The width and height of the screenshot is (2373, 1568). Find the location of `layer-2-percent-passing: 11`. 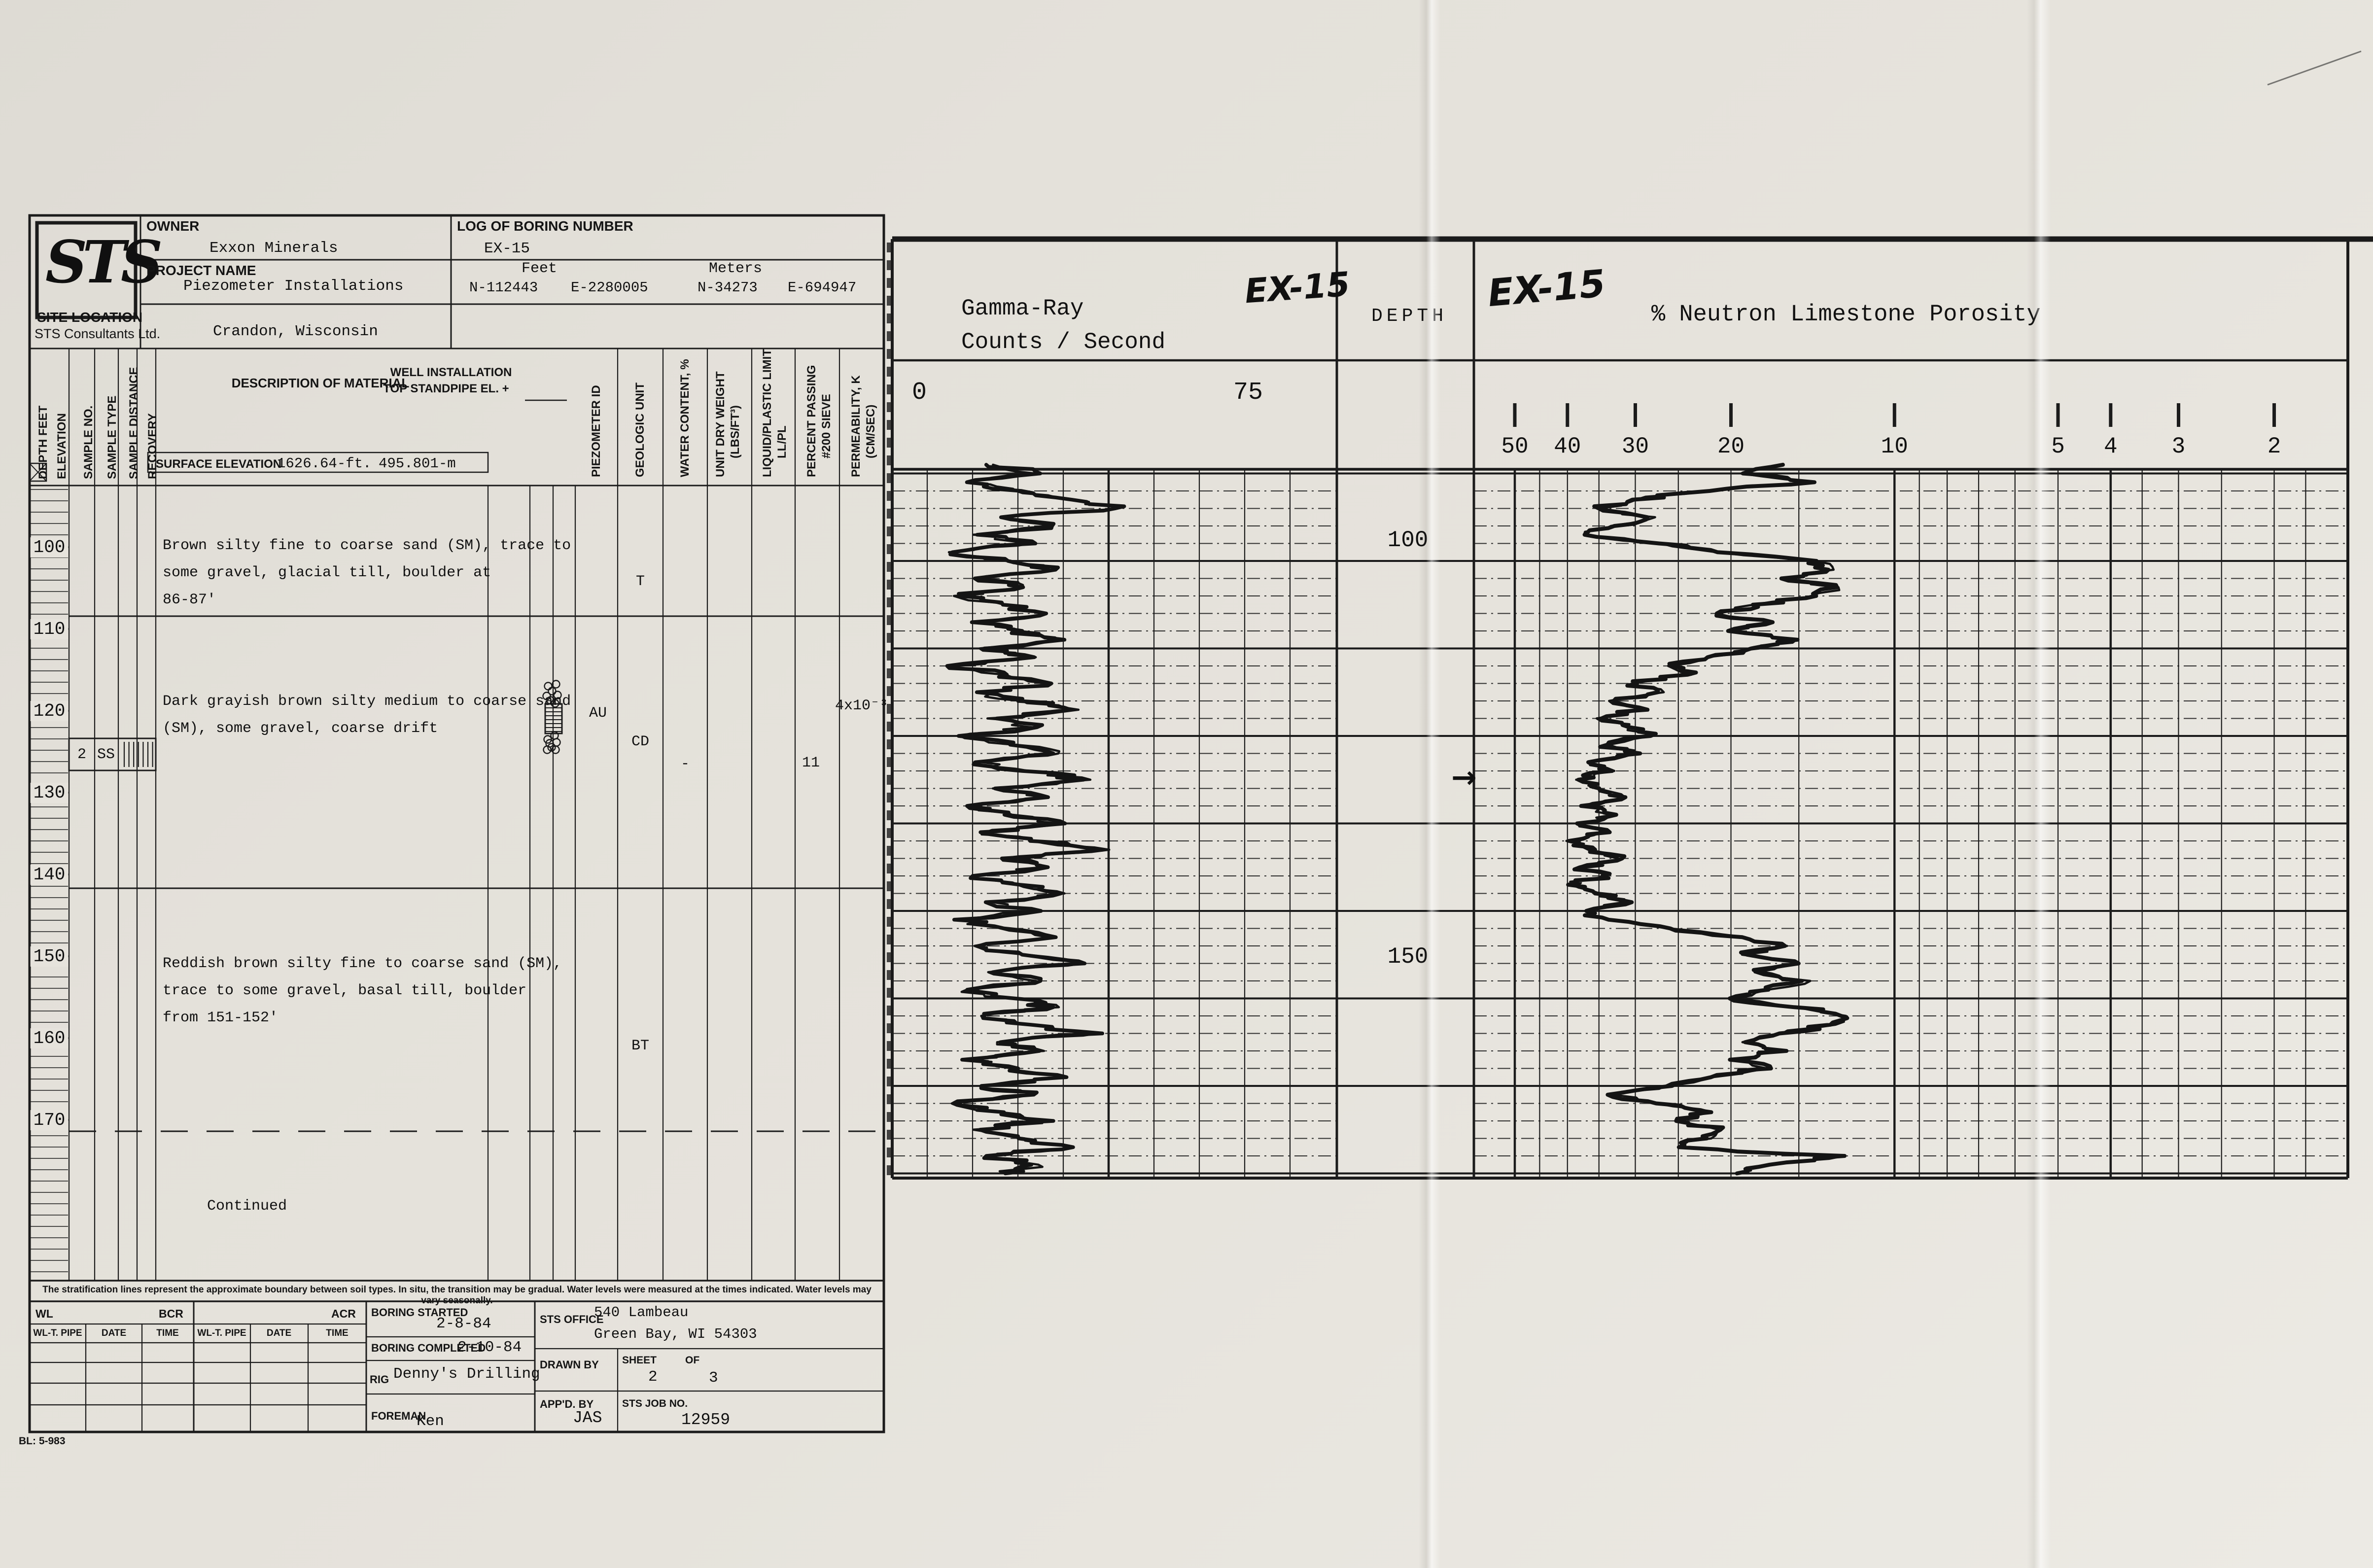

layer-2-percent-passing: 11 is located at coordinates (811, 763).